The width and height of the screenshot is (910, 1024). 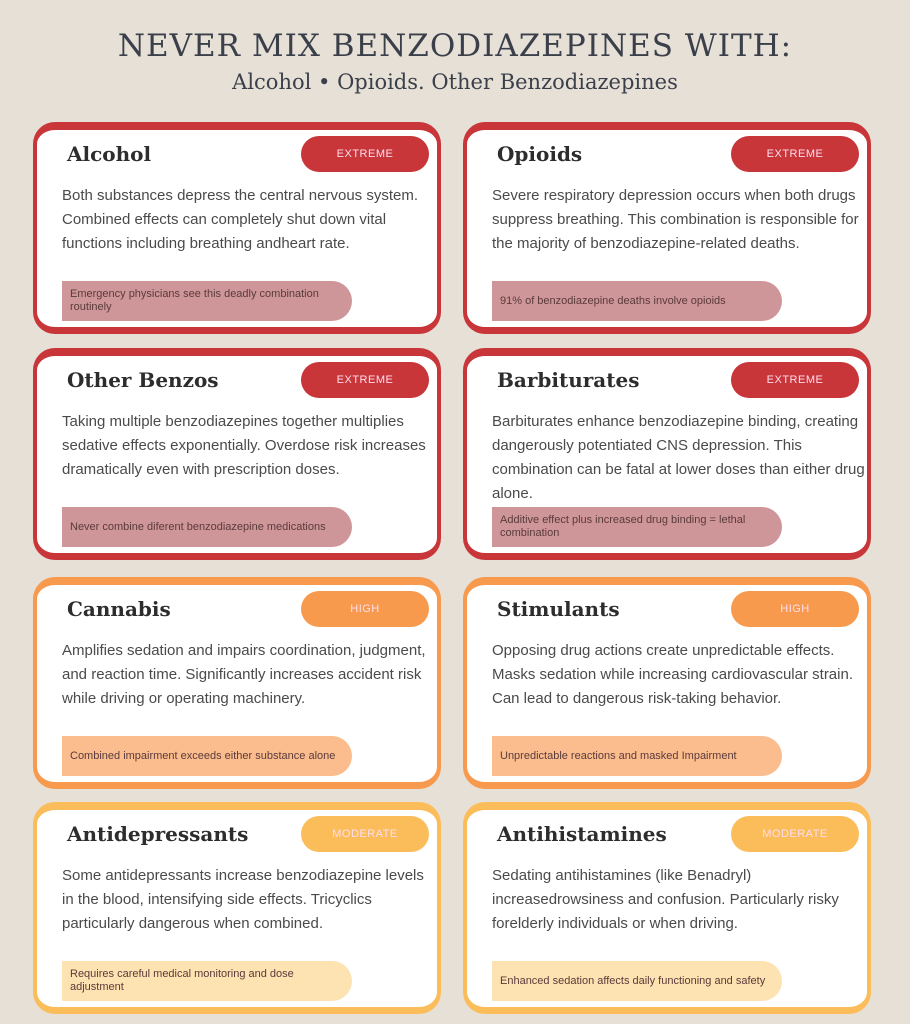 I want to click on card-title: Antidepressants, so click(x=158, y=834).